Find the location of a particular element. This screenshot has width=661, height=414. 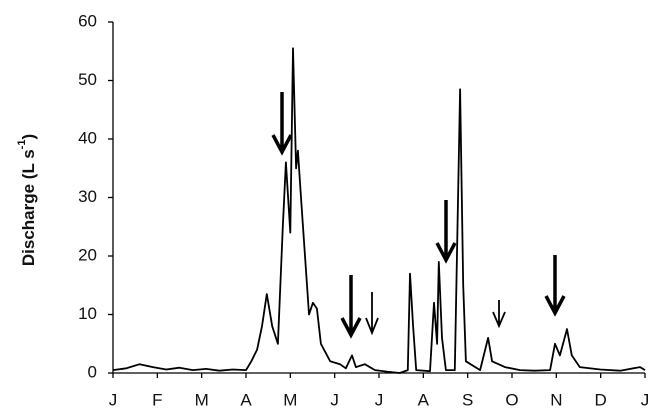

x-tick-label: F is located at coordinates (157, 399).